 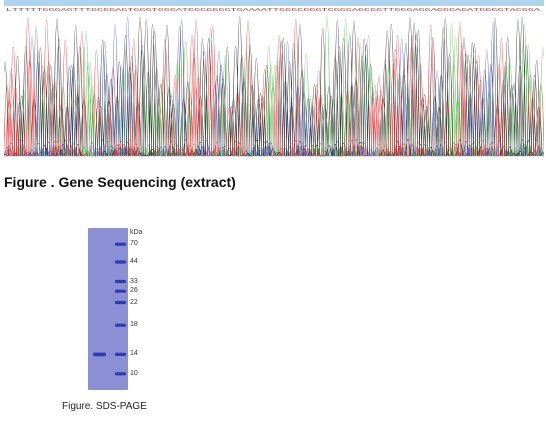 I want to click on marker-label: 14, so click(x=134, y=354).